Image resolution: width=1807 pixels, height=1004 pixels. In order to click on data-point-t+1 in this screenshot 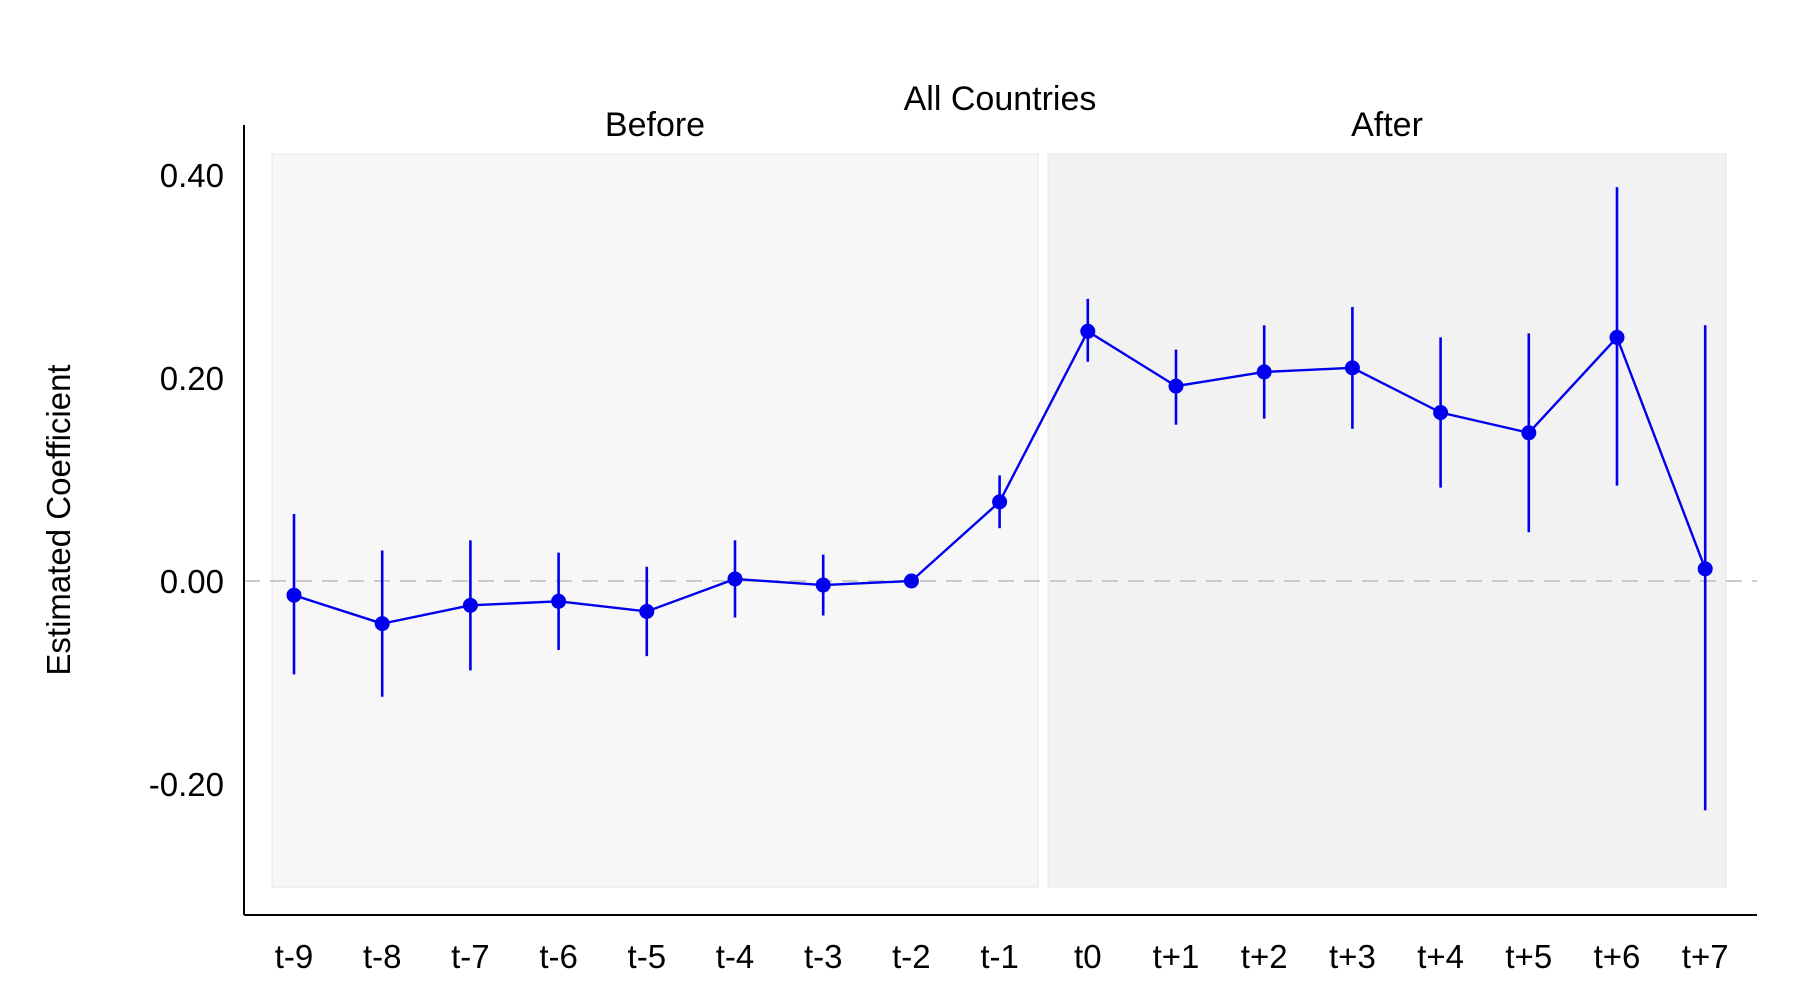, I will do `click(1176, 386)`.